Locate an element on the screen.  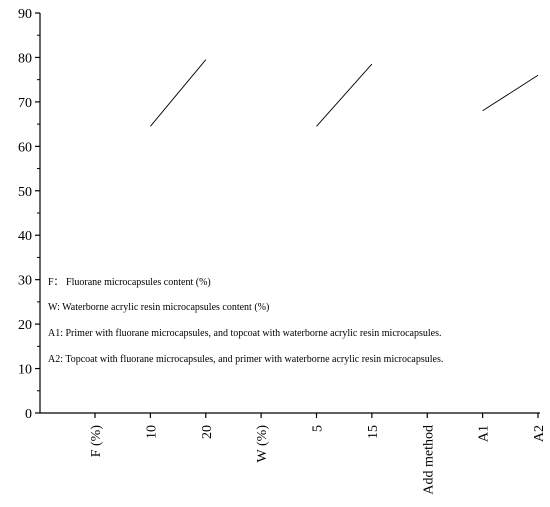
y-tick-label: 10 is located at coordinates (25, 370).